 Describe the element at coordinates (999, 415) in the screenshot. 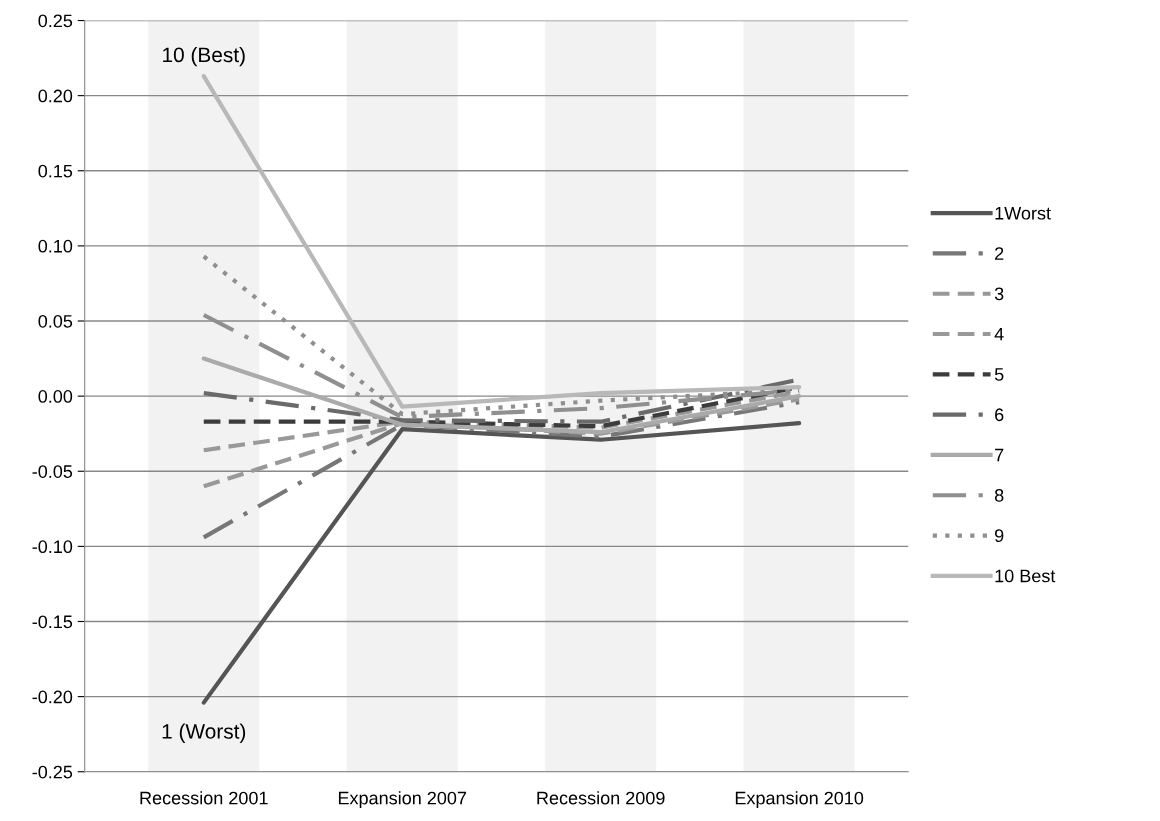

I see `legend-label: 6` at that location.